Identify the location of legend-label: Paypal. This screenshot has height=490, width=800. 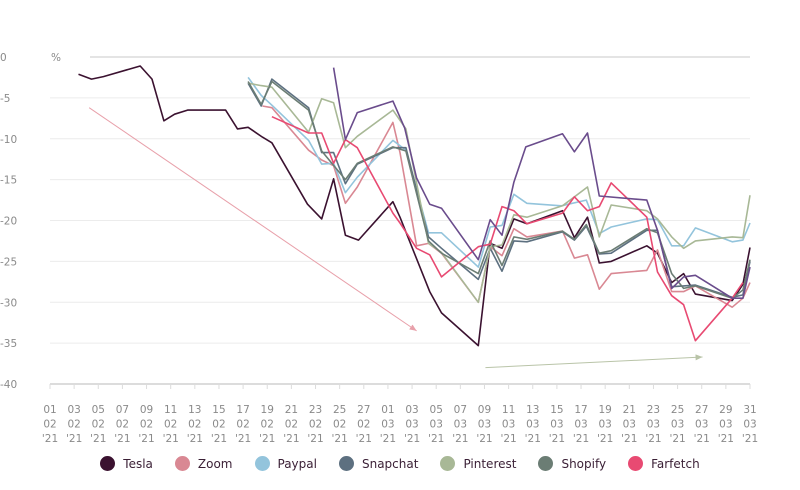
(297, 463).